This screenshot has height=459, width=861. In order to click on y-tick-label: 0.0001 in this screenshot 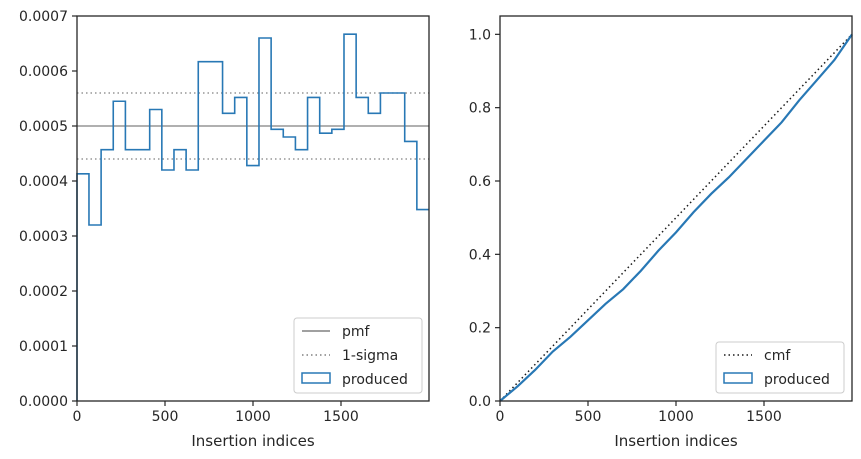, I will do `click(43, 347)`.